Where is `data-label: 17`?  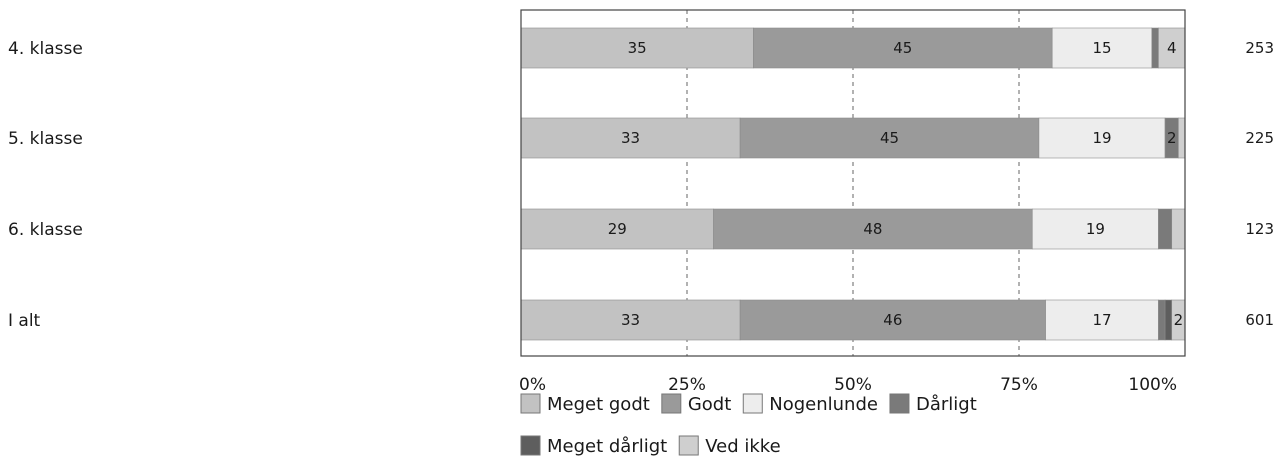 data-label: 17 is located at coordinates (1101, 320).